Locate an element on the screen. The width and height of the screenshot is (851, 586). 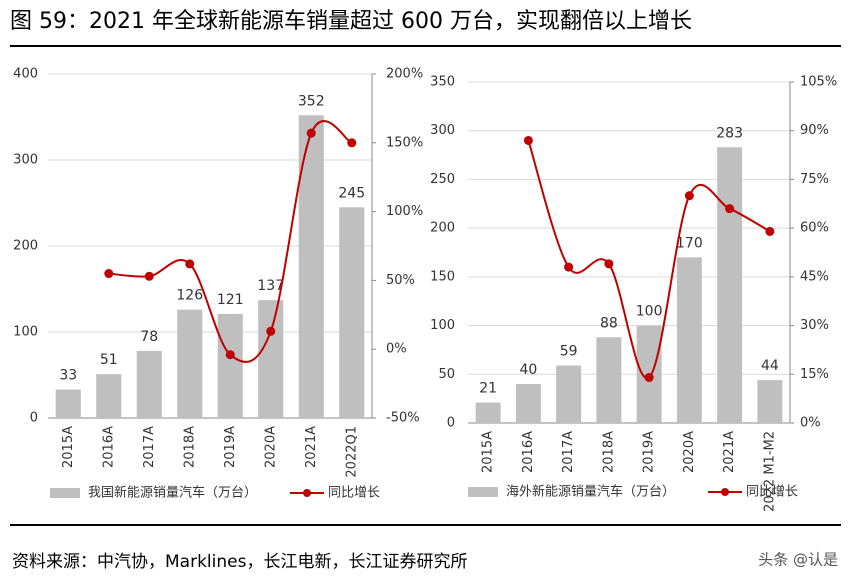
data-label: 170 is located at coordinates (689, 243).